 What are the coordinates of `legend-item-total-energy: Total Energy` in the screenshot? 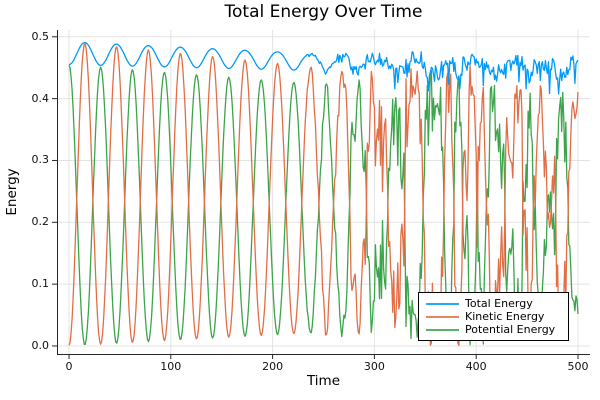 It's located at (494, 303).